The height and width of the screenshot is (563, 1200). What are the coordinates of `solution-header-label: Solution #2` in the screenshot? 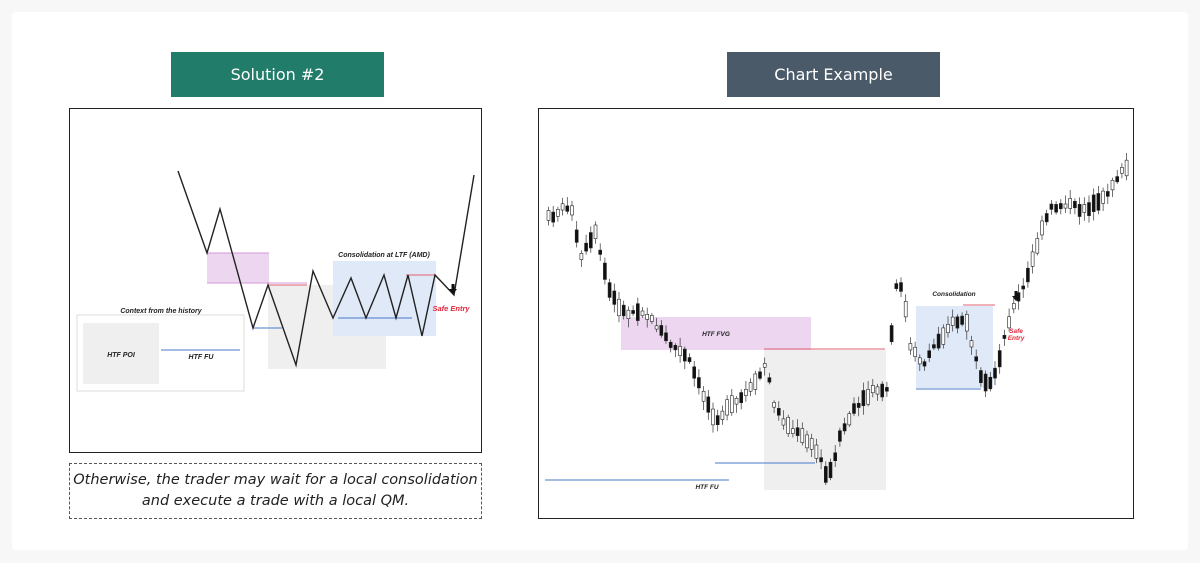 It's located at (277, 74).